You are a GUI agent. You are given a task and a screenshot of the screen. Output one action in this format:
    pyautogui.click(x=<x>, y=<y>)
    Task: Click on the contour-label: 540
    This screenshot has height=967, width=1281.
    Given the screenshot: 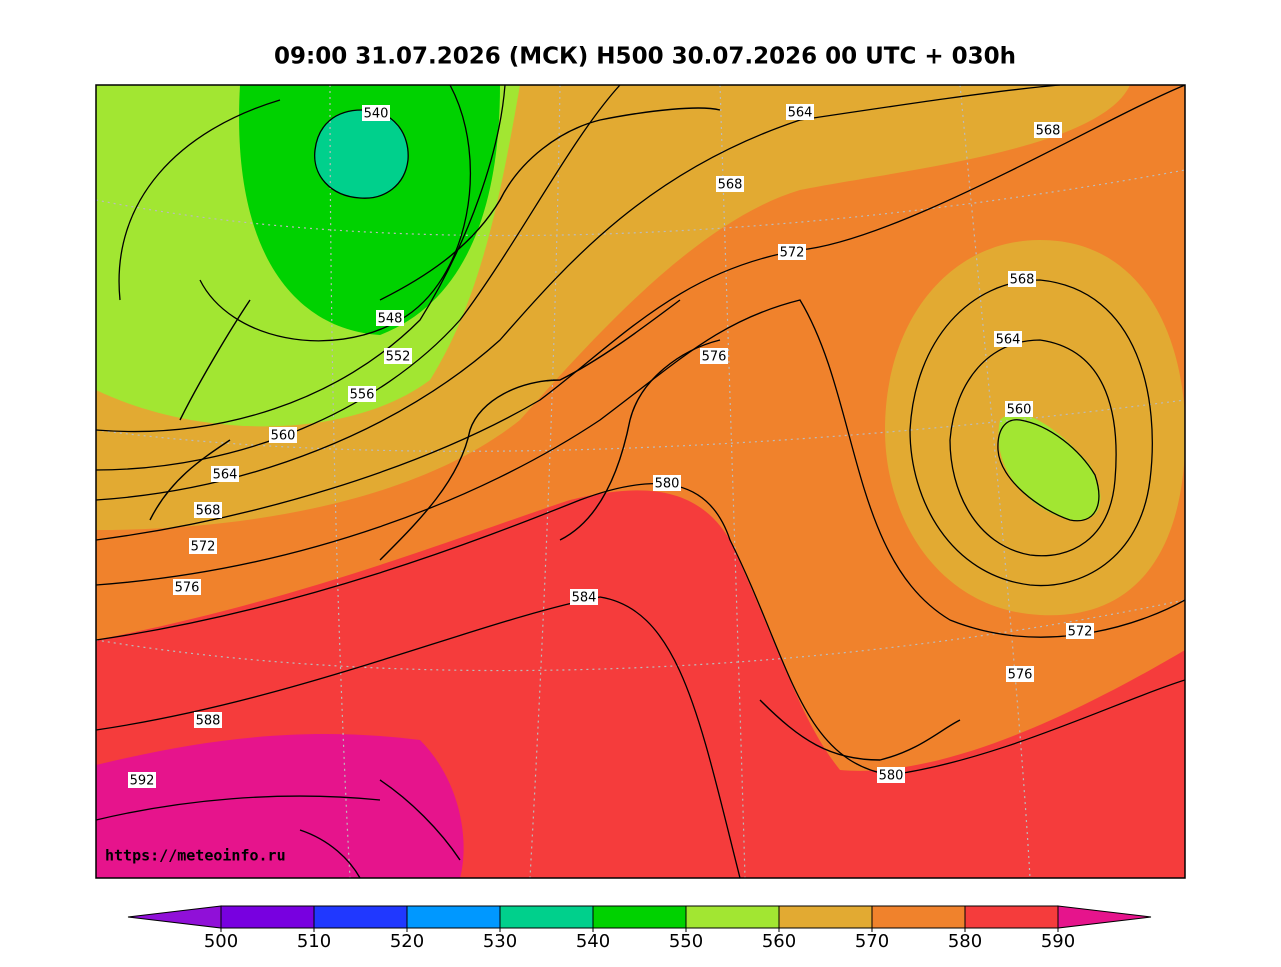 What is the action you would take?
    pyautogui.click(x=376, y=114)
    